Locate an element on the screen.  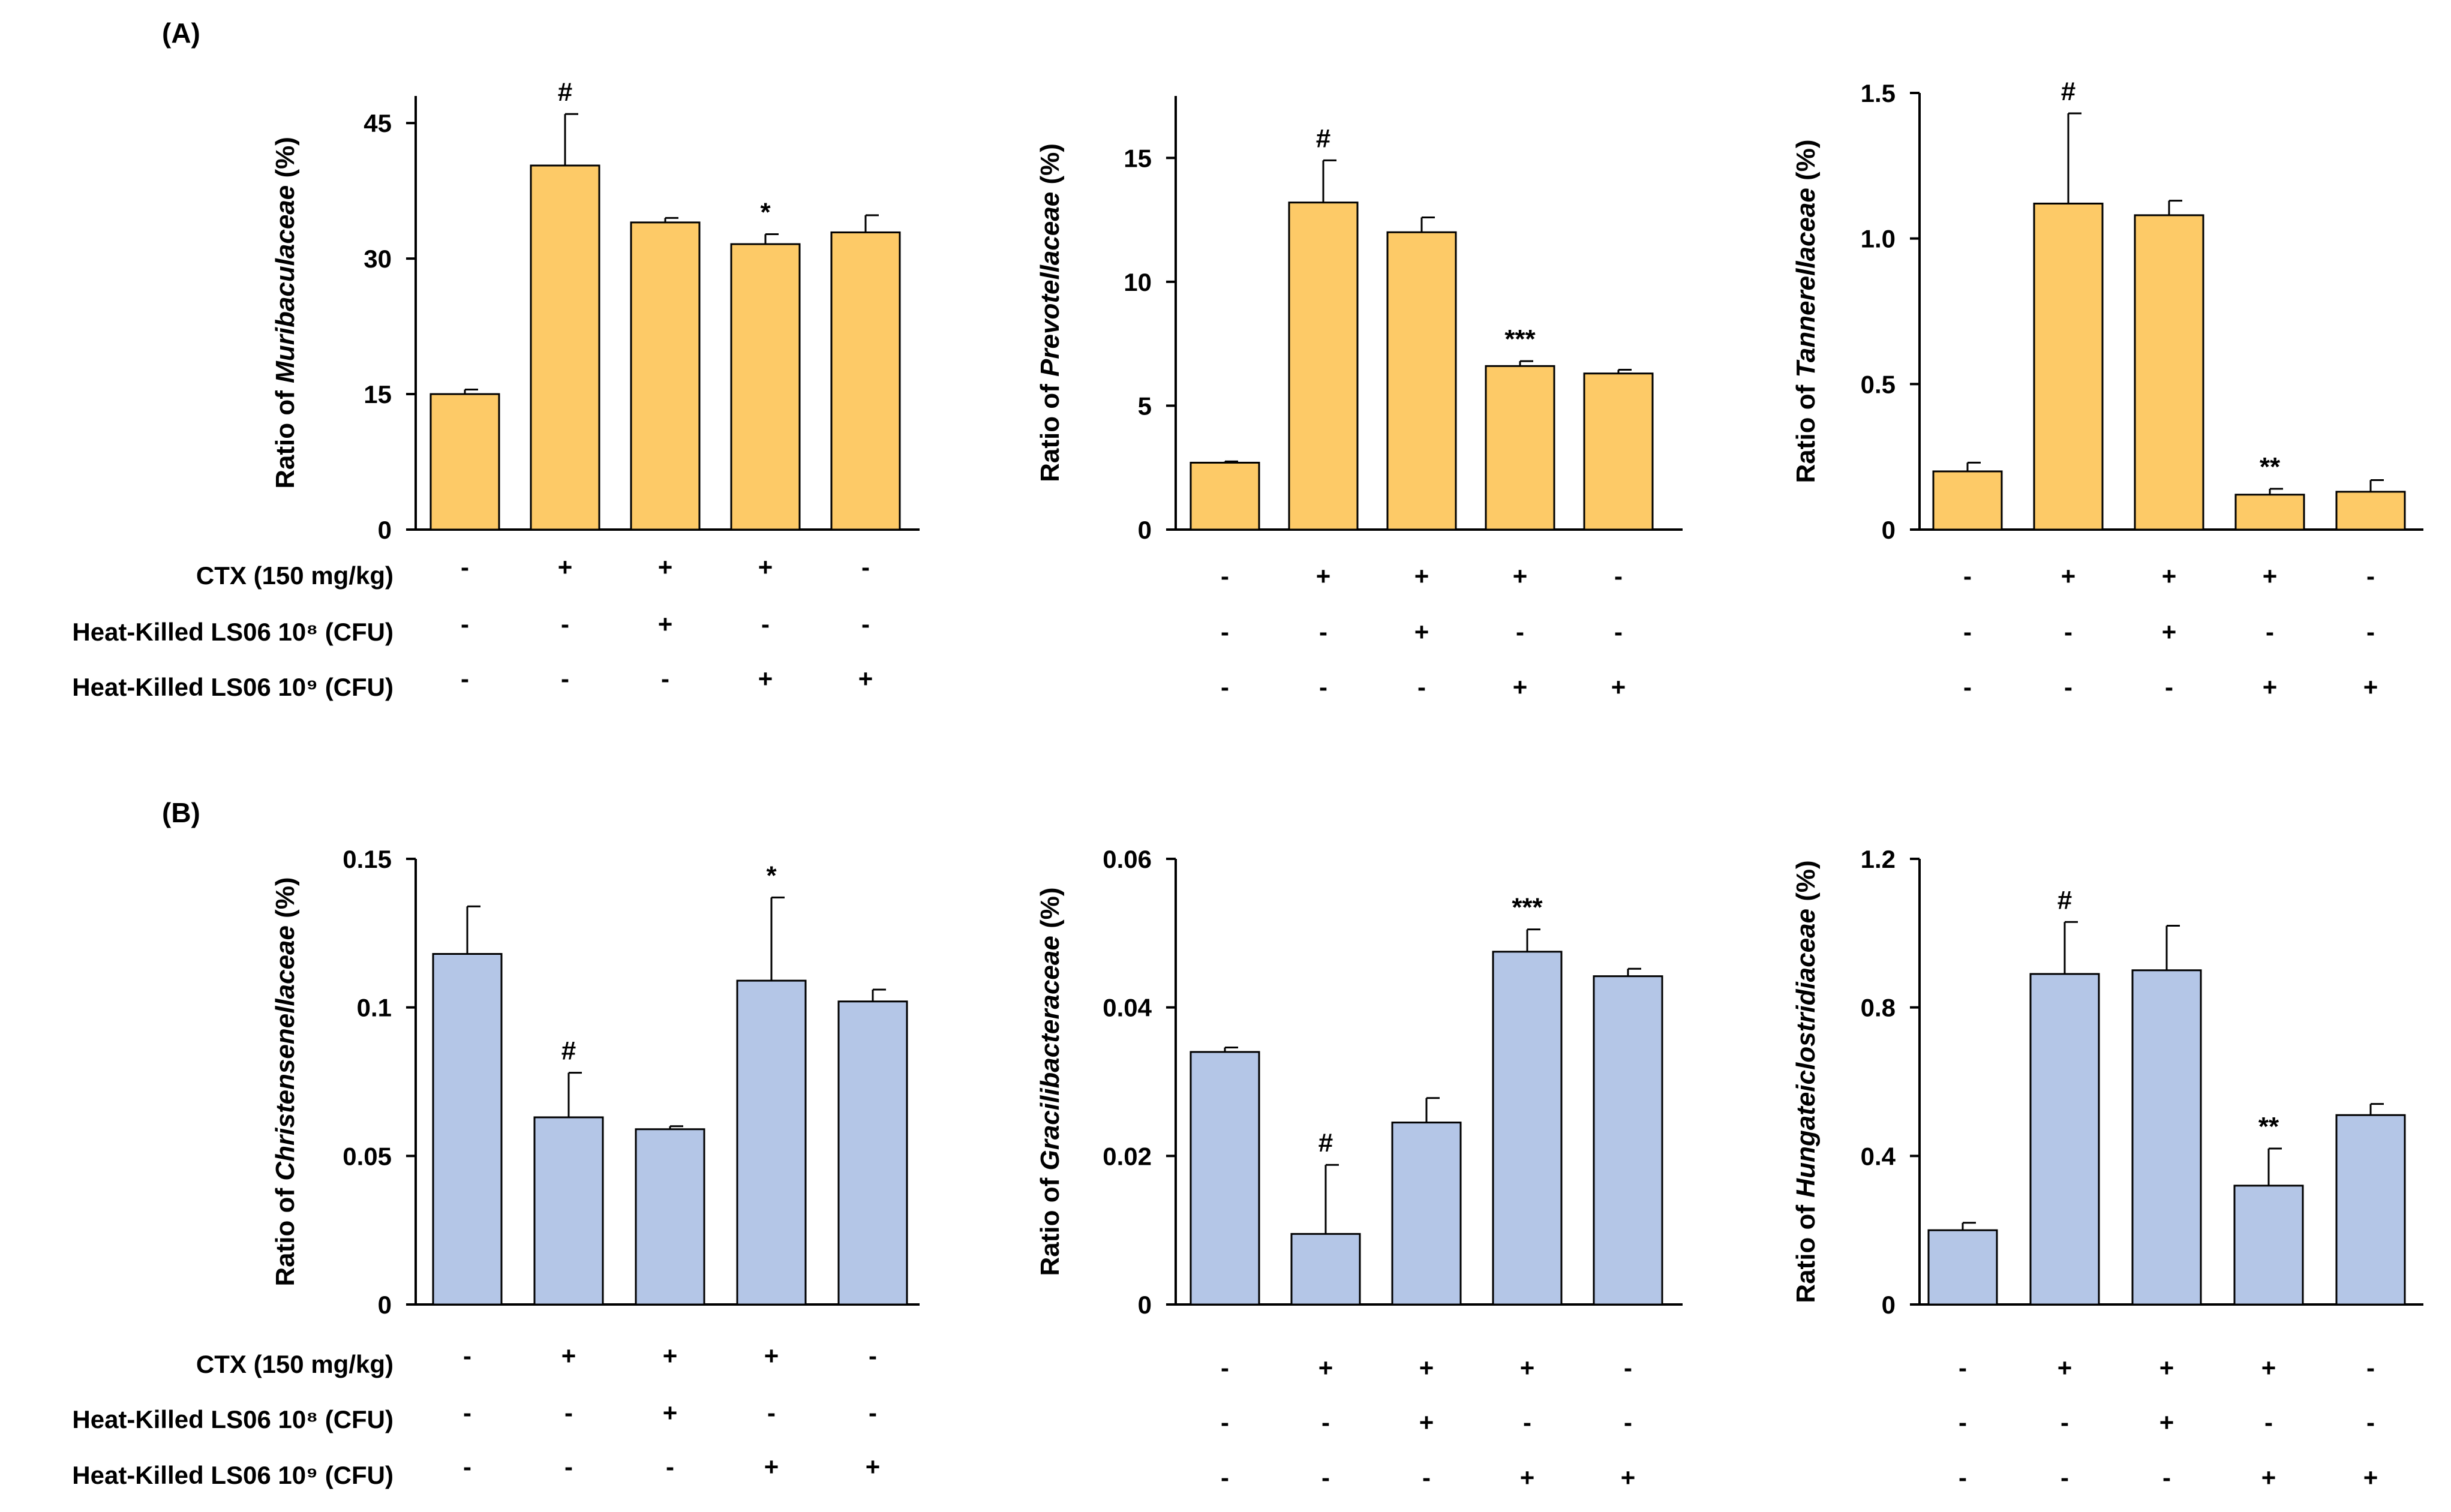
y-tick-label: 0.1 is located at coordinates (374, 1008).